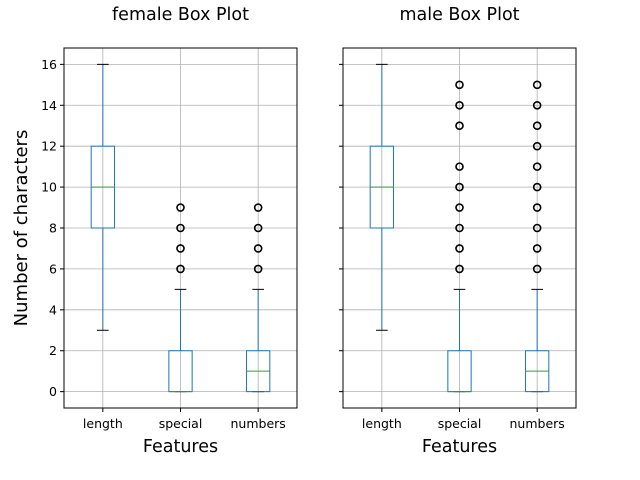  I want to click on y-tick-label: 14, so click(49, 105).